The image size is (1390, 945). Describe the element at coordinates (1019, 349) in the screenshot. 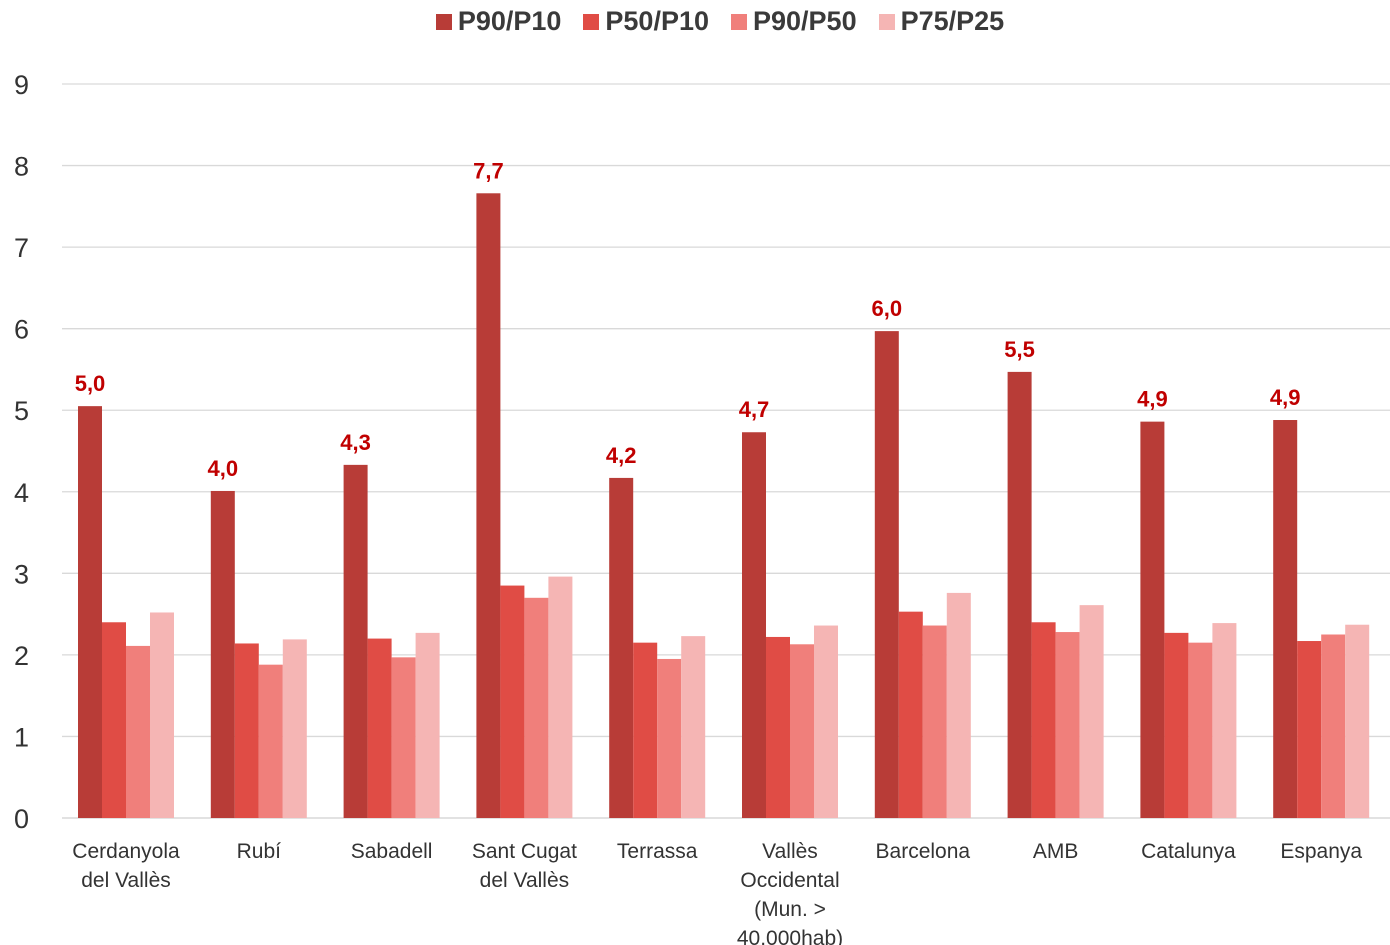

I see `data-label: 5,5` at that location.